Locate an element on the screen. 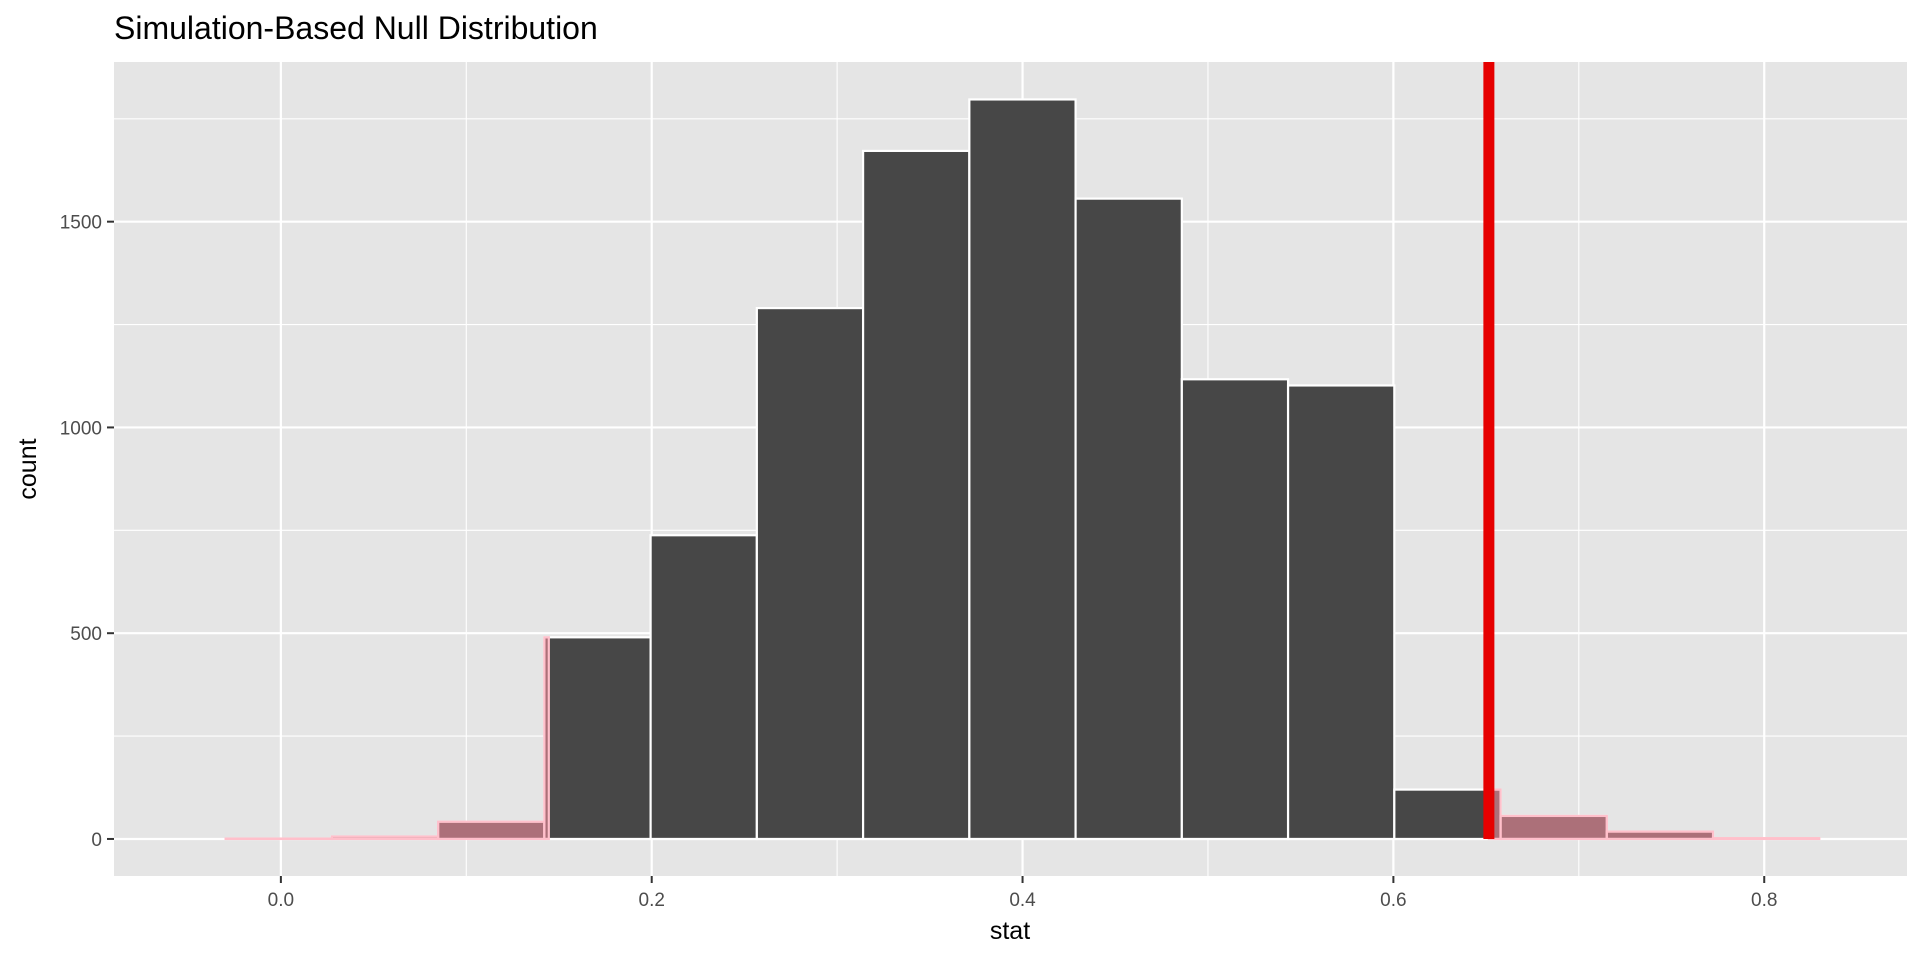 Image resolution: width=1920 pixels, height=960 pixels. chart-title: Simulation-Based Null Distribution is located at coordinates (356, 28).